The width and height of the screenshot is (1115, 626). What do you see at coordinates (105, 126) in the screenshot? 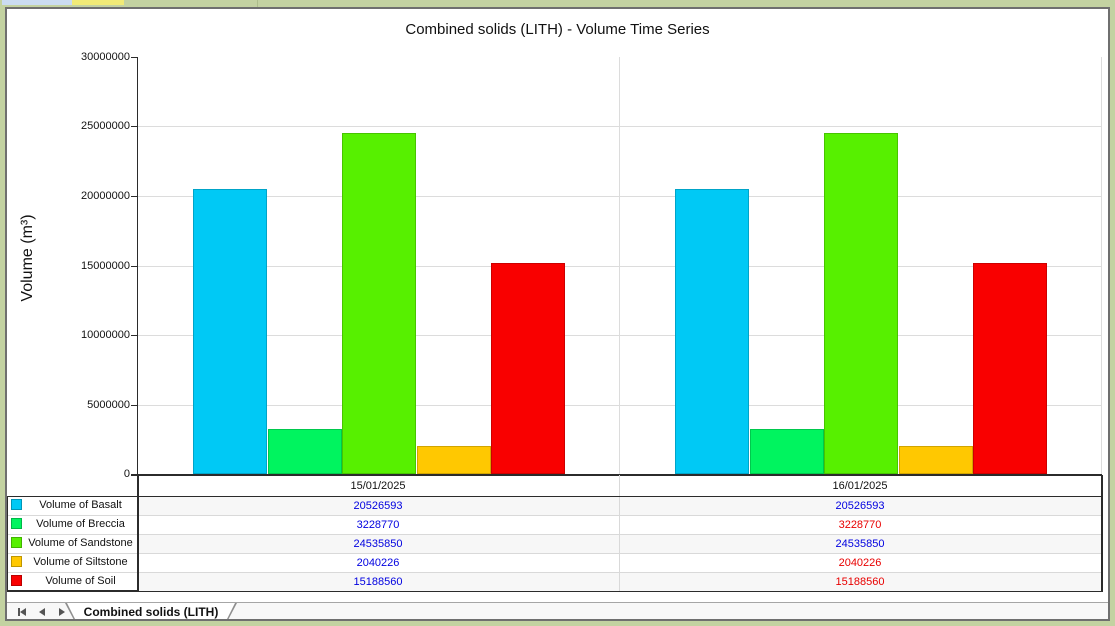
I see `y-tick-label-25000000: 25000000` at bounding box center [105, 126].